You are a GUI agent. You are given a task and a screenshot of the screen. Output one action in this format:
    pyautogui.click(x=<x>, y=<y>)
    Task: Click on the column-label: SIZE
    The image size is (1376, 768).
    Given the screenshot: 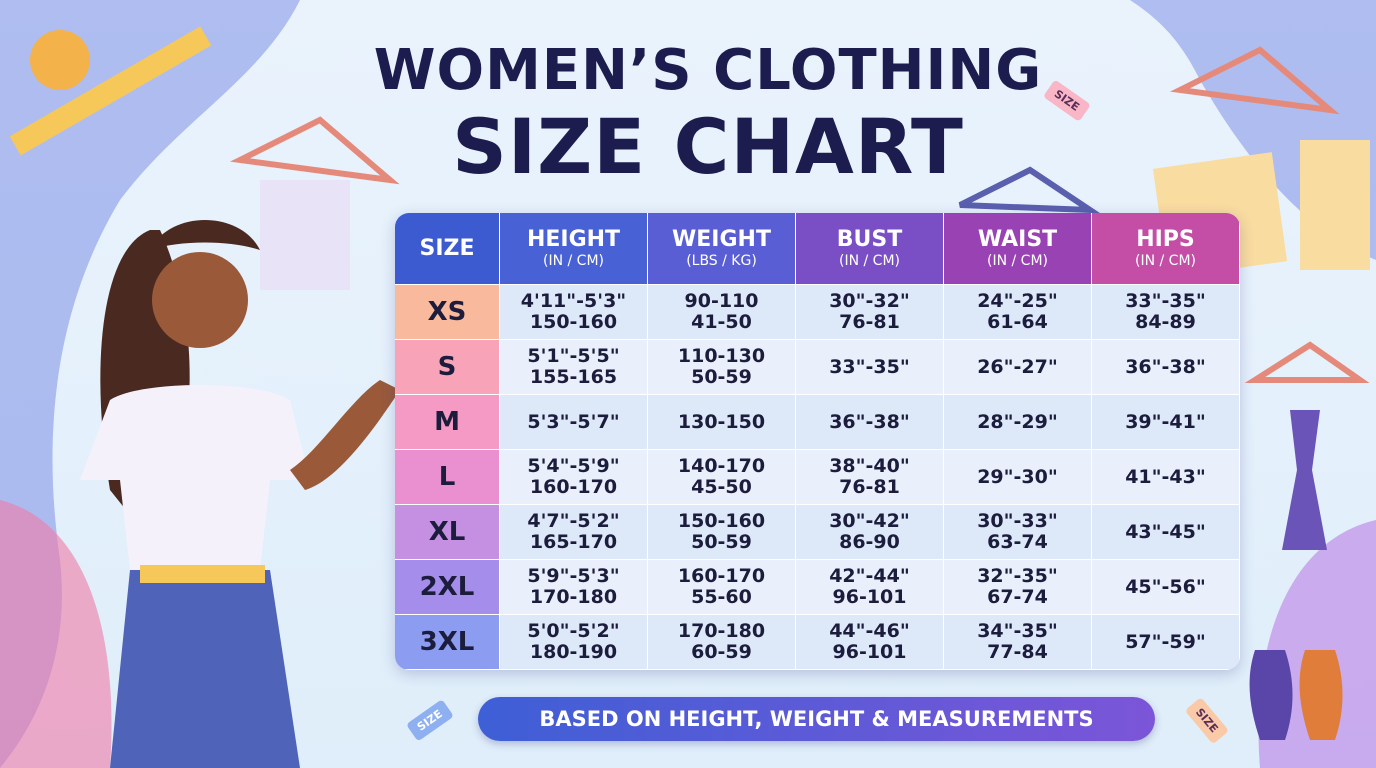 What is the action you would take?
    pyautogui.click(x=447, y=248)
    